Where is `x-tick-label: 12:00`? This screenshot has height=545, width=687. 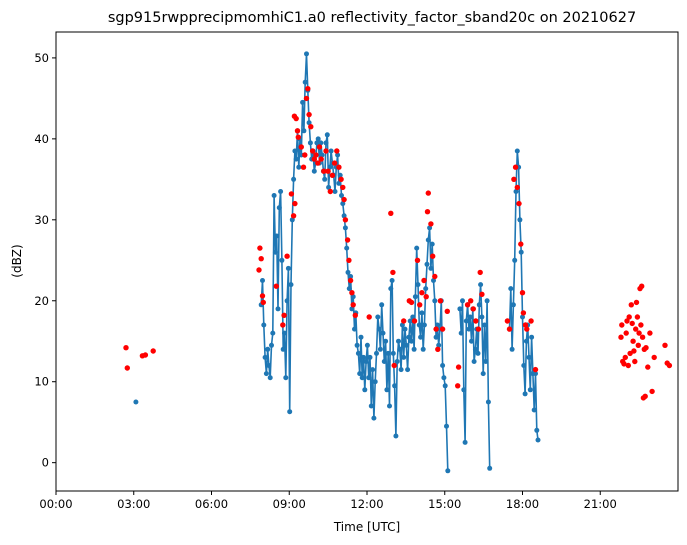
x-tick-label: 12:00 is located at coordinates (366, 504).